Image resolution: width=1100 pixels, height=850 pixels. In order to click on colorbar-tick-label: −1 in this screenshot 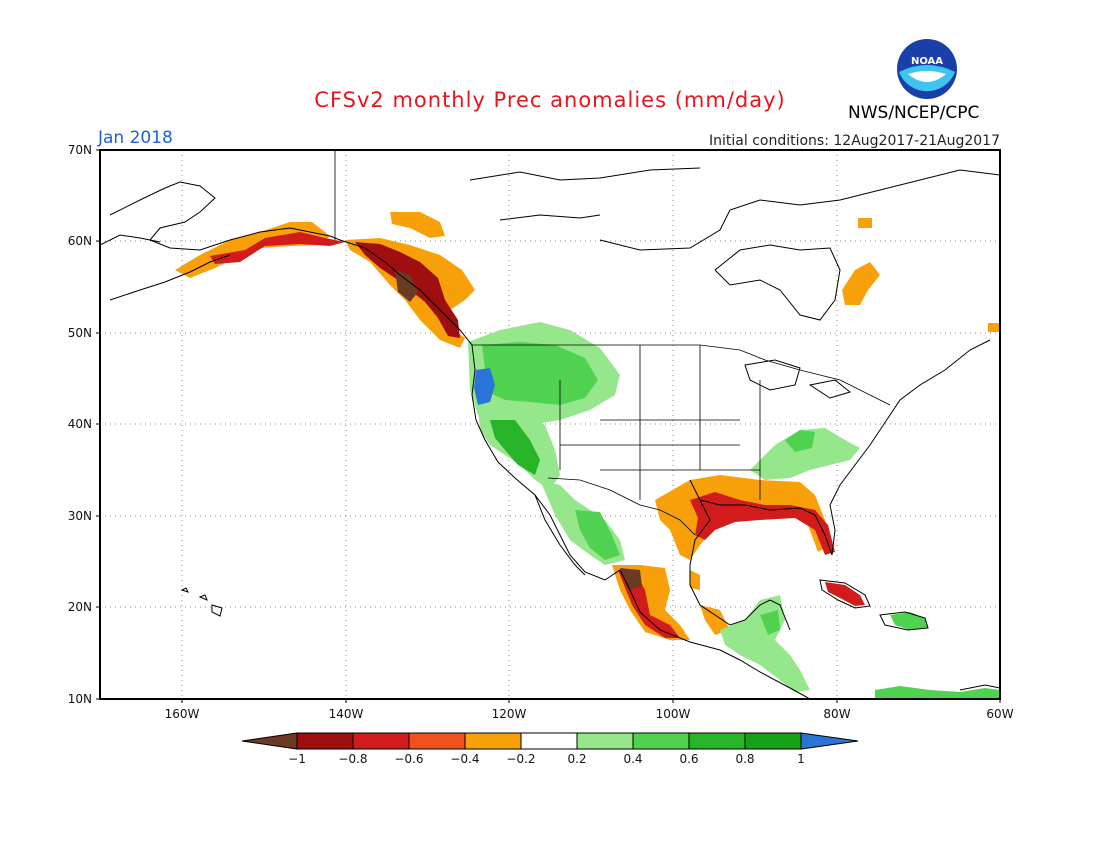, I will do `click(297, 759)`.